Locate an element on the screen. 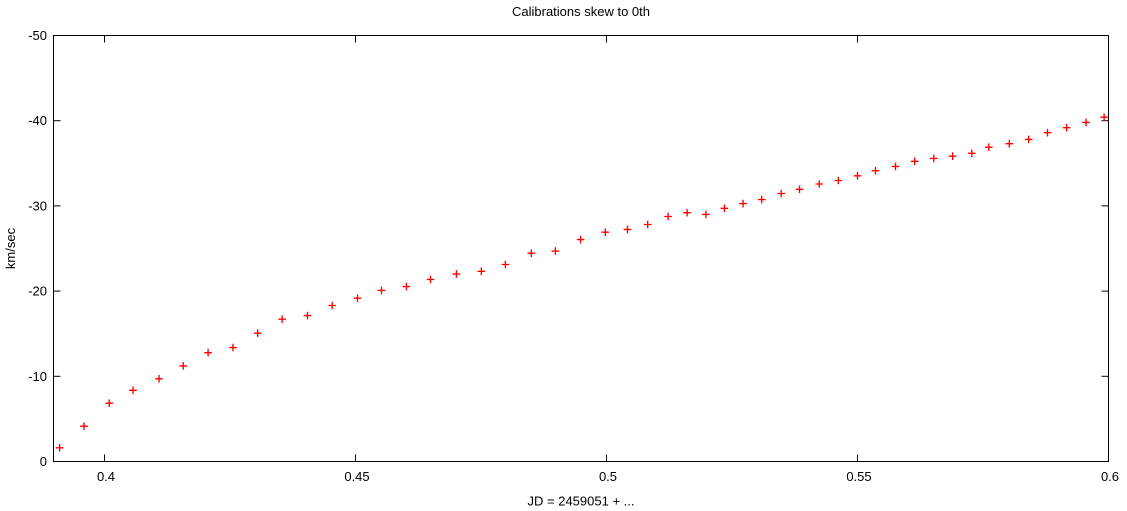 The image size is (1127, 511). svg-text: km/sec is located at coordinates (10, 248).